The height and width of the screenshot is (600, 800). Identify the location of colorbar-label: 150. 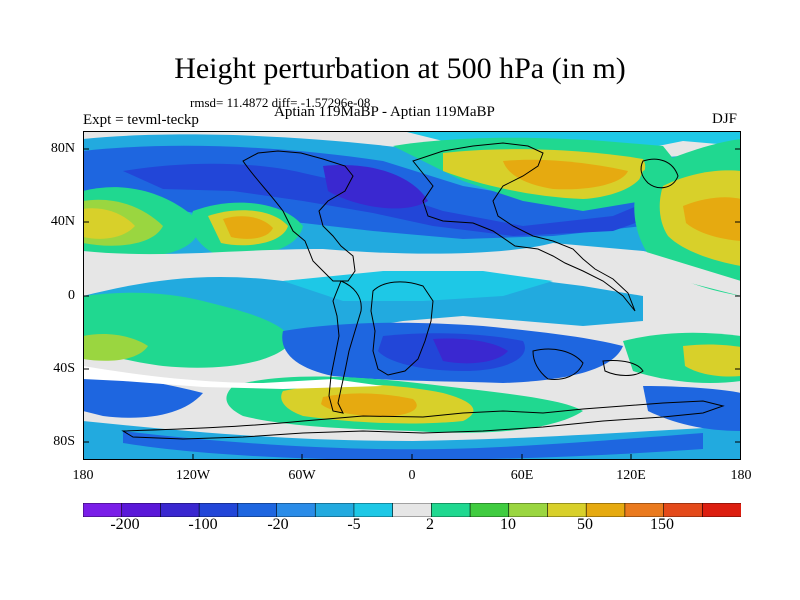
(662, 524).